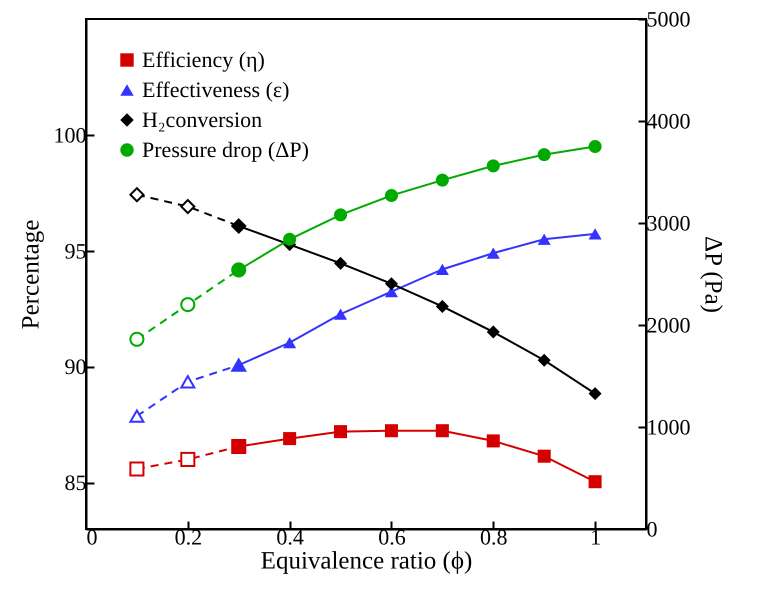  What do you see at coordinates (596, 537) in the screenshot?
I see `x-tick-label: 1` at bounding box center [596, 537].